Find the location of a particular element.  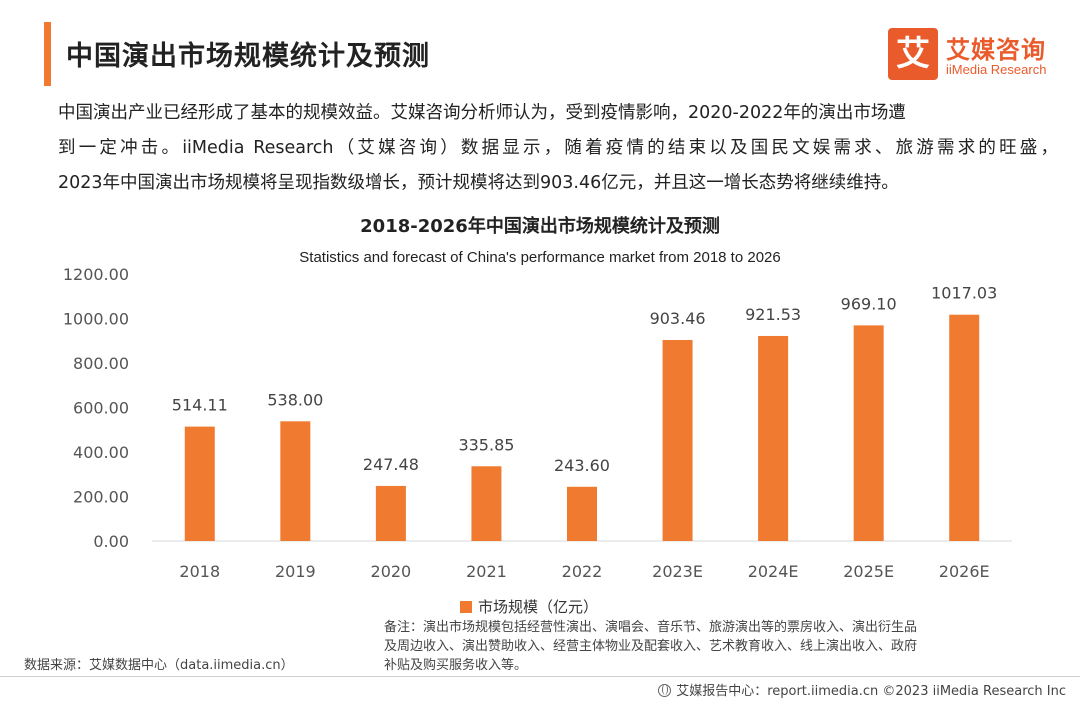

data-source: 数据来源：艾媒数据中心（data.iimedia.cn） is located at coordinates (159, 665).